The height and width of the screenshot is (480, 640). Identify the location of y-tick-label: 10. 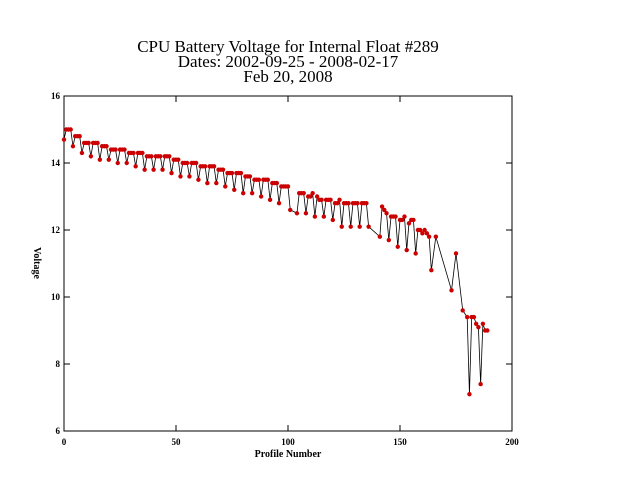
(56, 297).